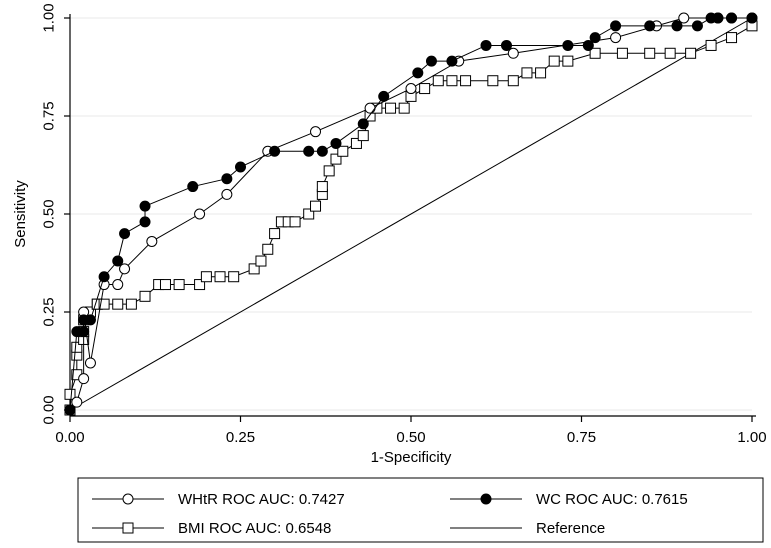 The image size is (771, 548). I want to click on y-tick-label-4: 1.00, so click(48, 17).